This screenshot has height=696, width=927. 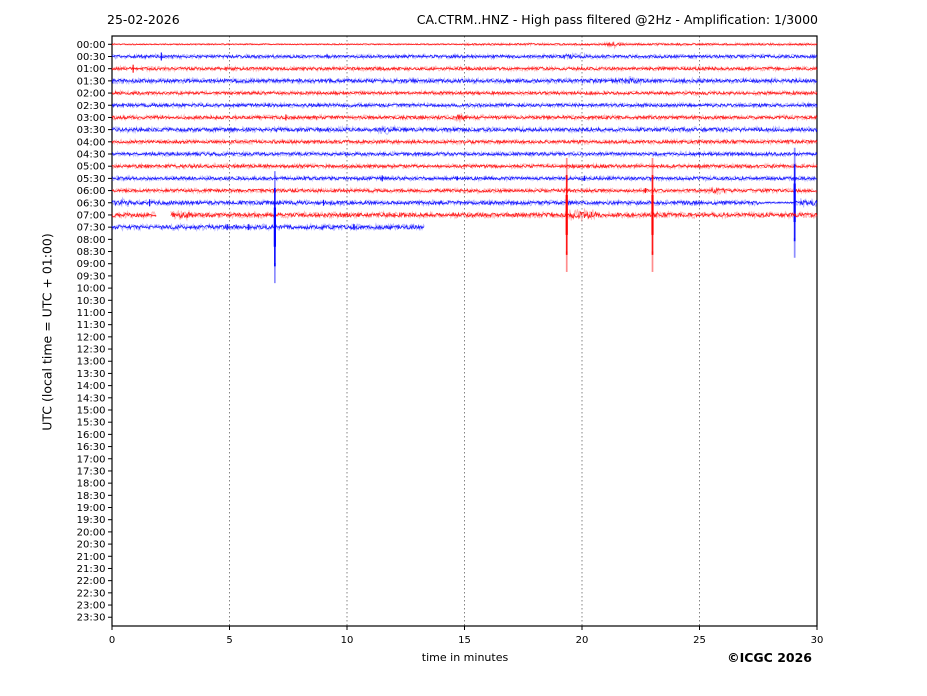 I want to click on svg-text: 00:30, so click(x=91, y=57).